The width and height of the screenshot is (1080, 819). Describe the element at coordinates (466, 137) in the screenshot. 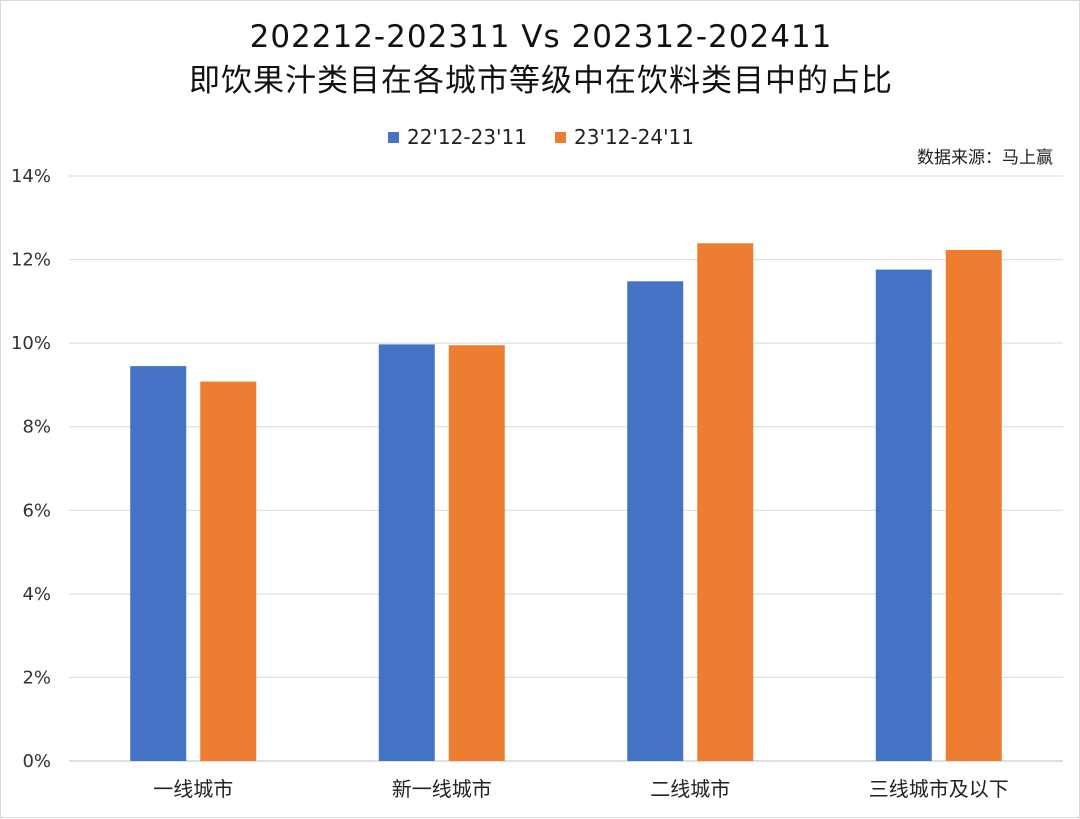

I see `legend-label-series-1: 22'12-23'11` at that location.